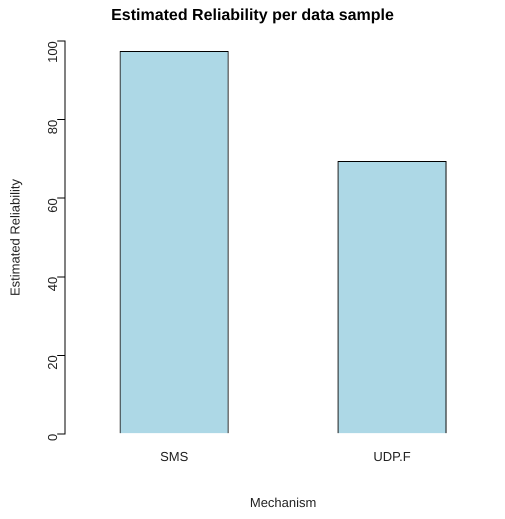  What do you see at coordinates (174, 456) in the screenshot?
I see `x-tick-label: SMS` at bounding box center [174, 456].